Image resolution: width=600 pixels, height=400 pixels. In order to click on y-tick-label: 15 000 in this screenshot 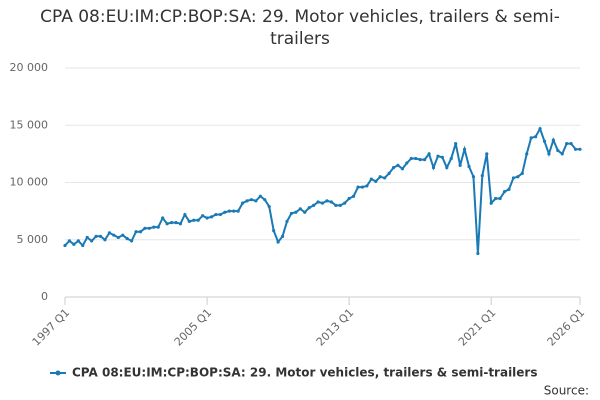, I will do `click(29, 124)`.